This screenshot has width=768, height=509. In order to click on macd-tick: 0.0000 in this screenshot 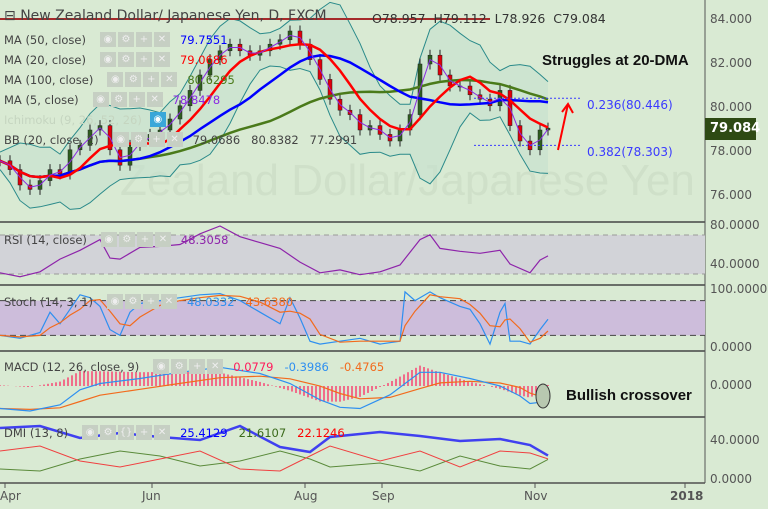, I will do `click(731, 385)`.